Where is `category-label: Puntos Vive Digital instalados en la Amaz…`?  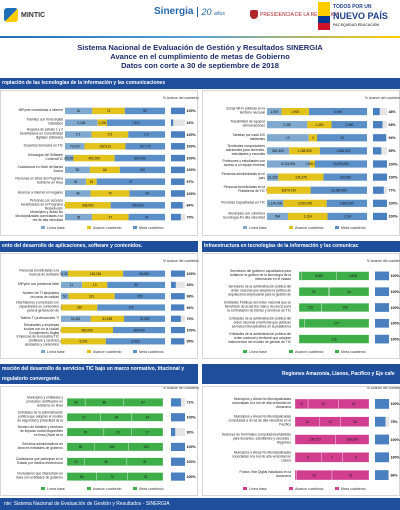
category-label: Puntos Vive Digital instalados en la Amaz… is located at coordinates (266, 474).